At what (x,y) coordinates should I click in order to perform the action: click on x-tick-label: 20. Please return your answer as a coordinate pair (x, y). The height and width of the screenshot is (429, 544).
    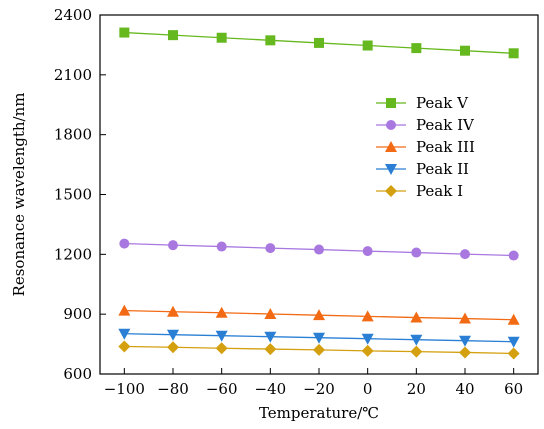
    Looking at the image, I should click on (416, 389).